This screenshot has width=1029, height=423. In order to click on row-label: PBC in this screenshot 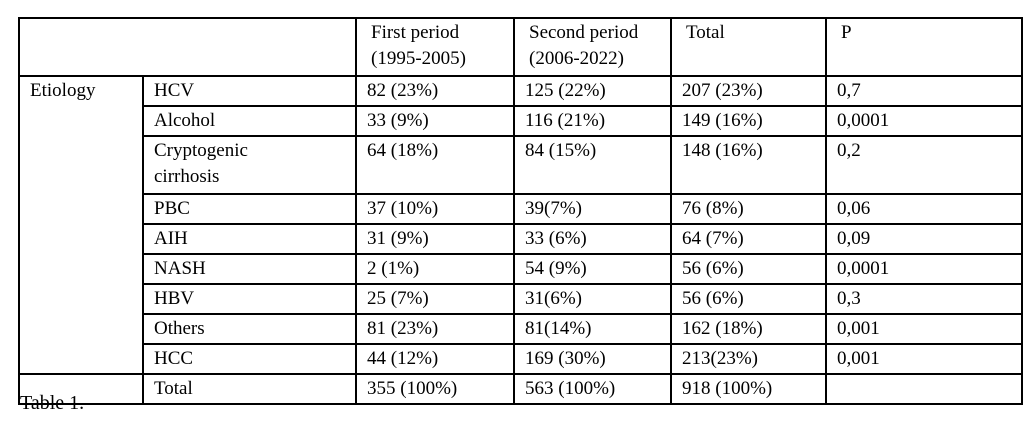, I will do `click(249, 209)`.